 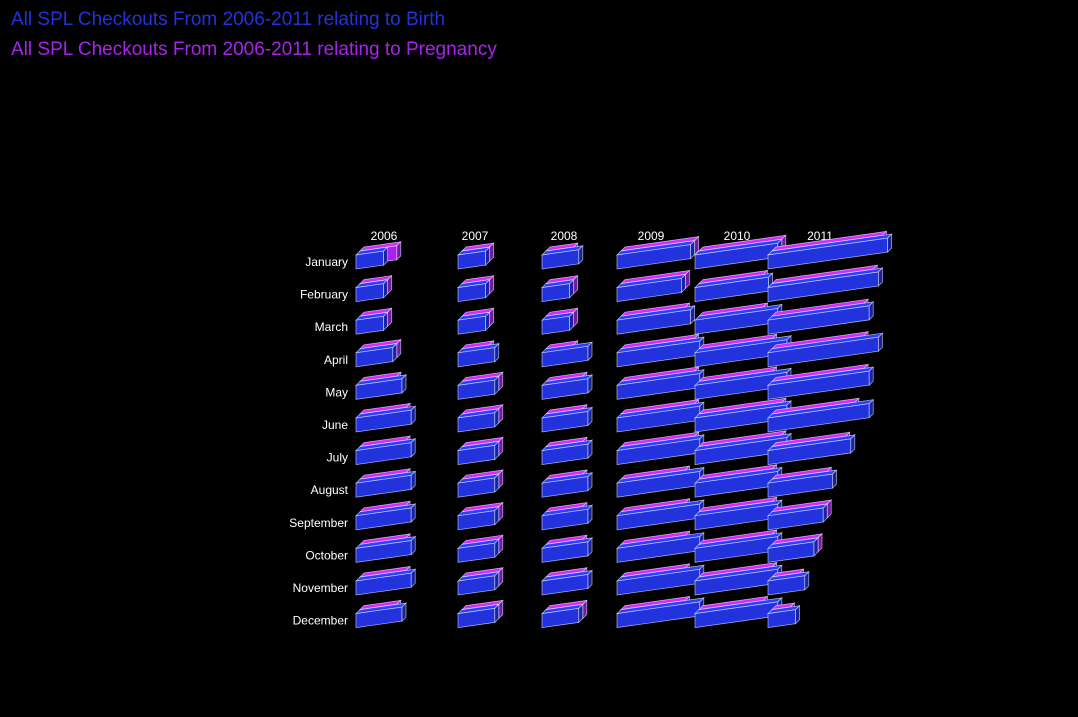 I want to click on month-tick-label: January, so click(x=326, y=262).